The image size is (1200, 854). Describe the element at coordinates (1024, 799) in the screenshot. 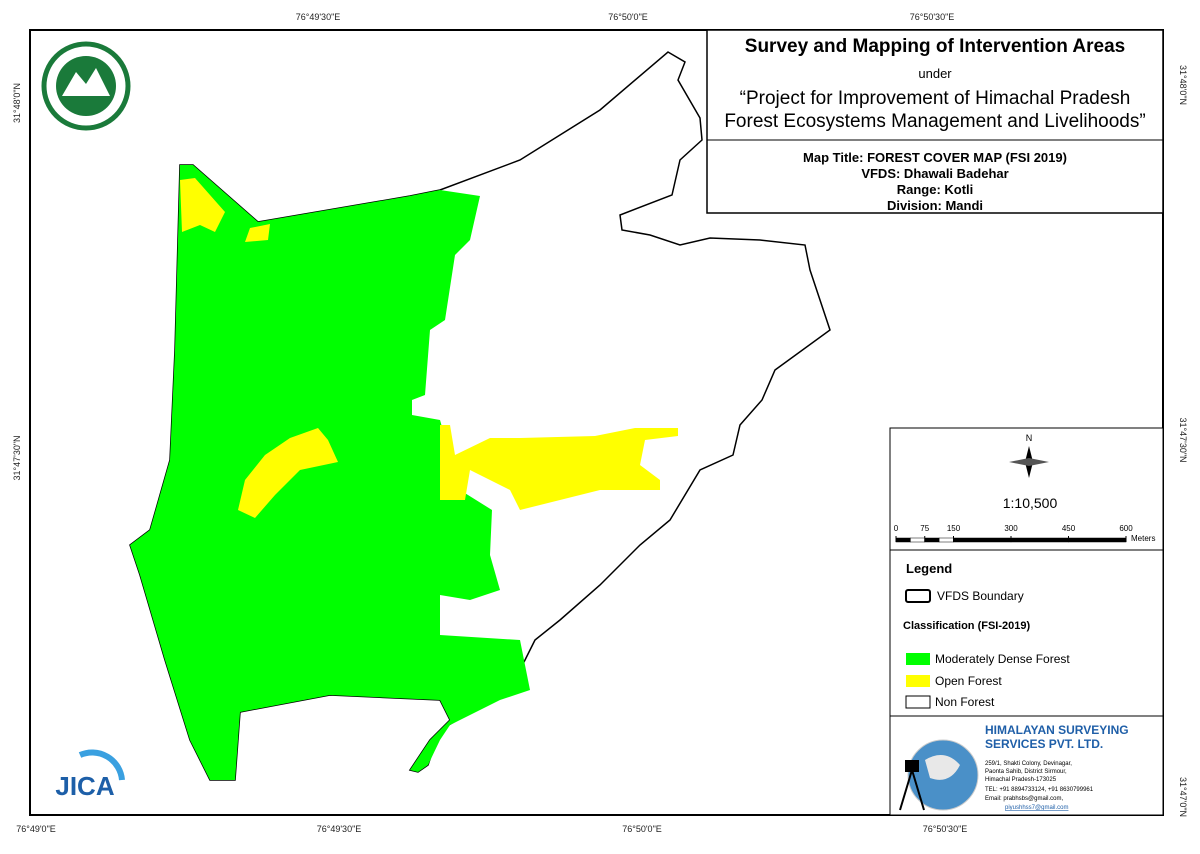

I see `address-line: Email: prabhsbs@gmail.com,` at that location.